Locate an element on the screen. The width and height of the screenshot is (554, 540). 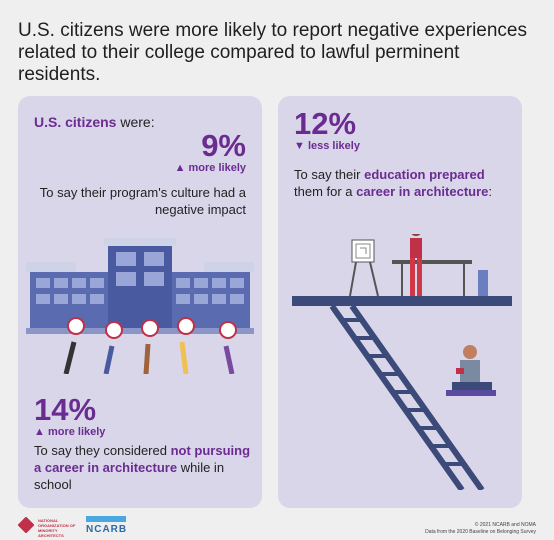
school-building-illustration is located at coordinates (140, 306).